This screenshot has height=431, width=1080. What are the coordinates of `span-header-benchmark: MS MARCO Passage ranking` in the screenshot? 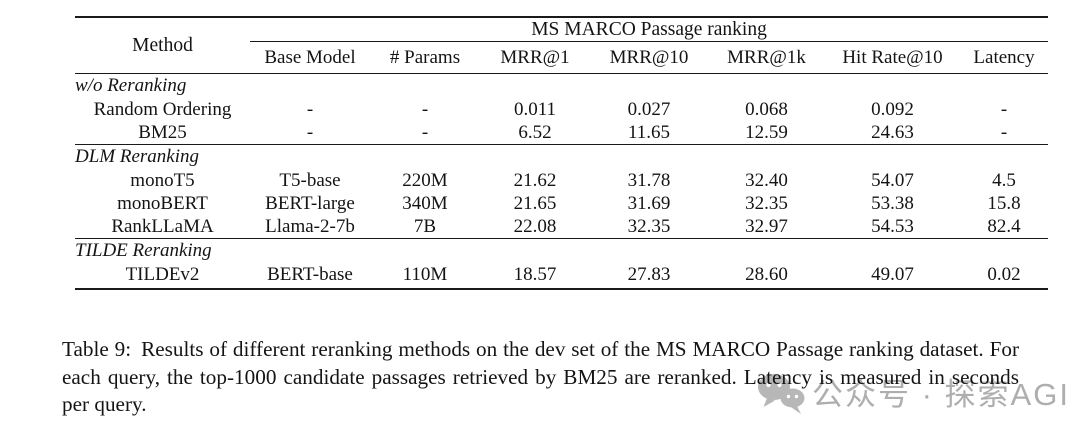 It's located at (649, 29).